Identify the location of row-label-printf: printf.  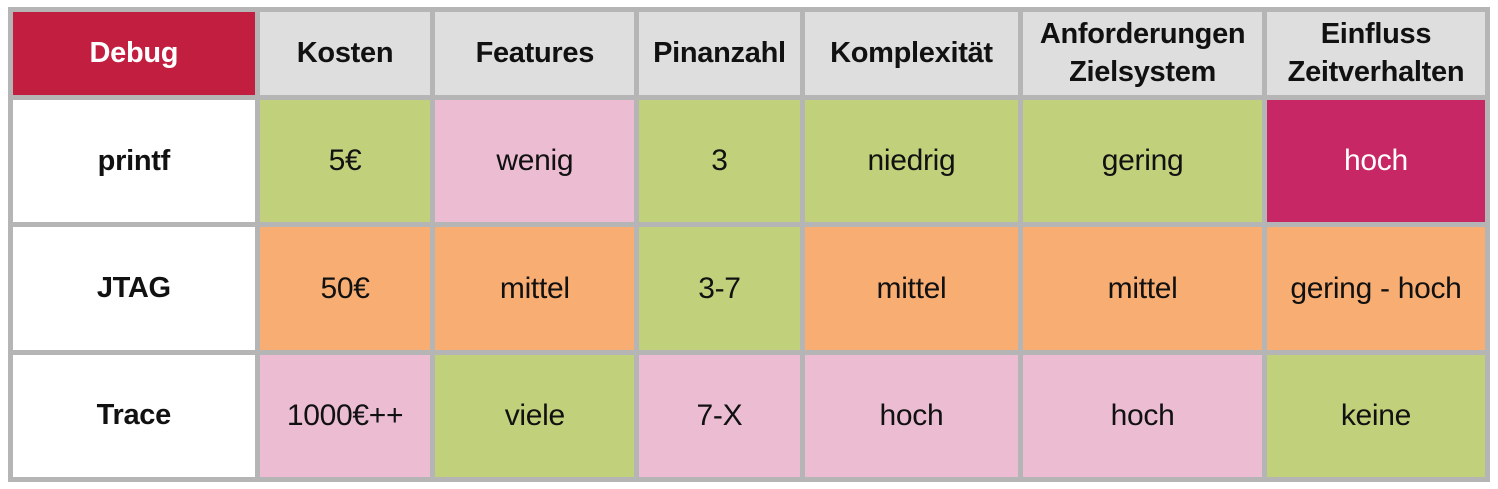
(134, 161).